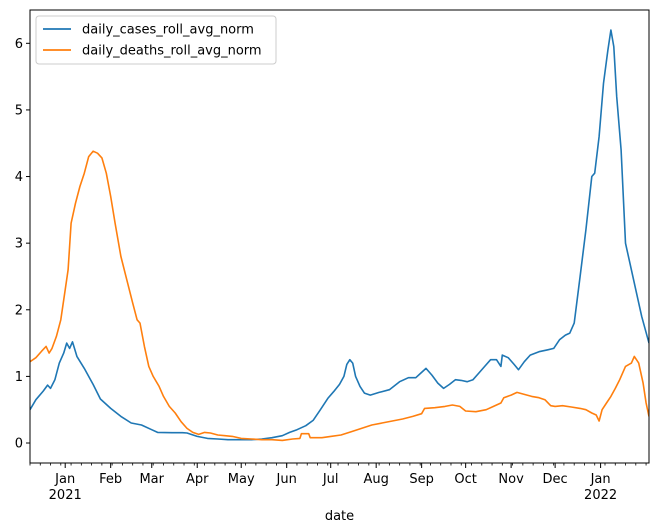 This screenshot has height=532, width=658. What do you see at coordinates (511, 479) in the screenshot?
I see `x-tick-label: Nov` at bounding box center [511, 479].